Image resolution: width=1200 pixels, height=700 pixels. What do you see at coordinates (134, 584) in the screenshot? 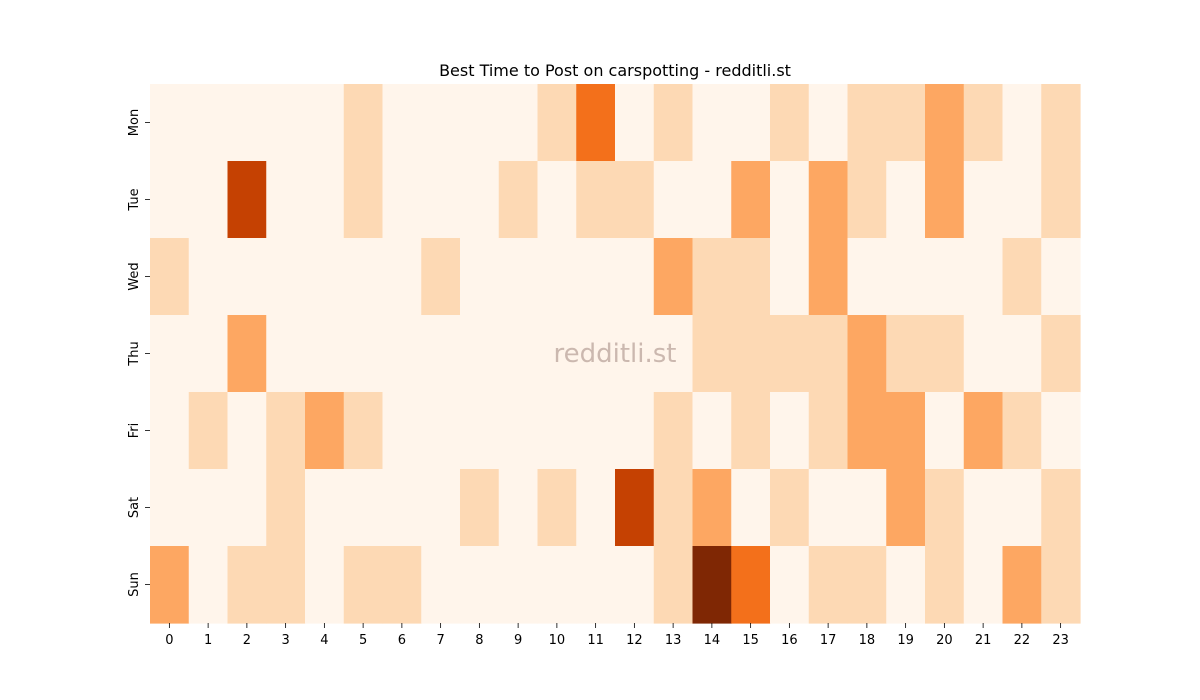
I see `y-tick-label: Sun` at bounding box center [134, 584].